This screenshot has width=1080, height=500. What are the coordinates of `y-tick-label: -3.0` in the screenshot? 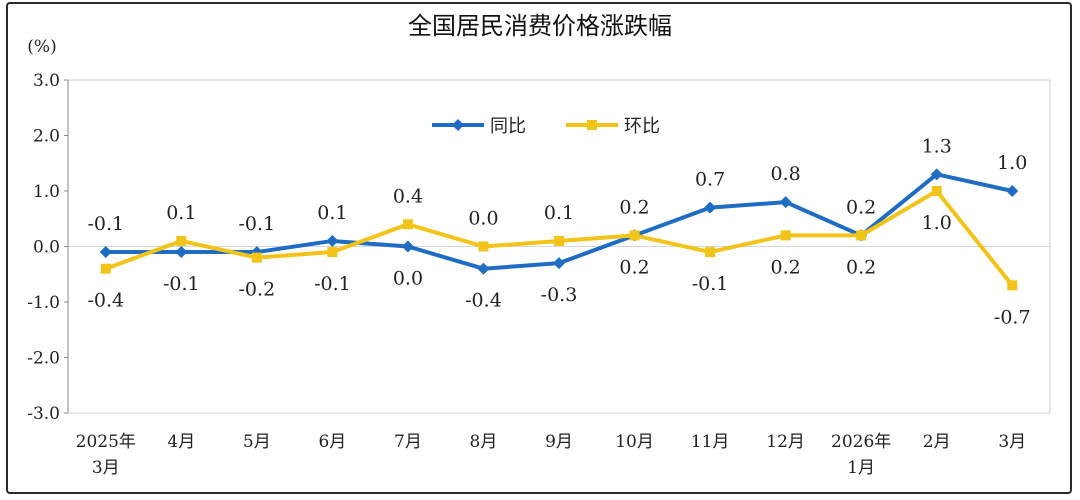 It's located at (43, 414).